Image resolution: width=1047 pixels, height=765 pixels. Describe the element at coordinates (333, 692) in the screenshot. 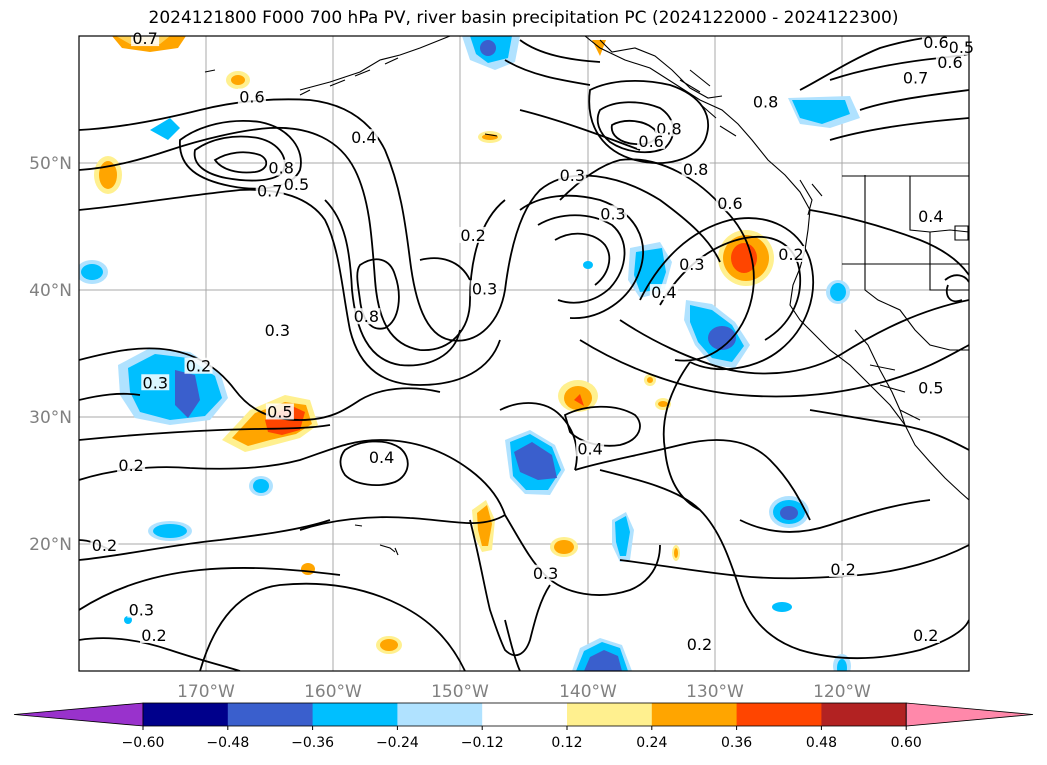

I see `lon-label-160w: 160°W` at that location.